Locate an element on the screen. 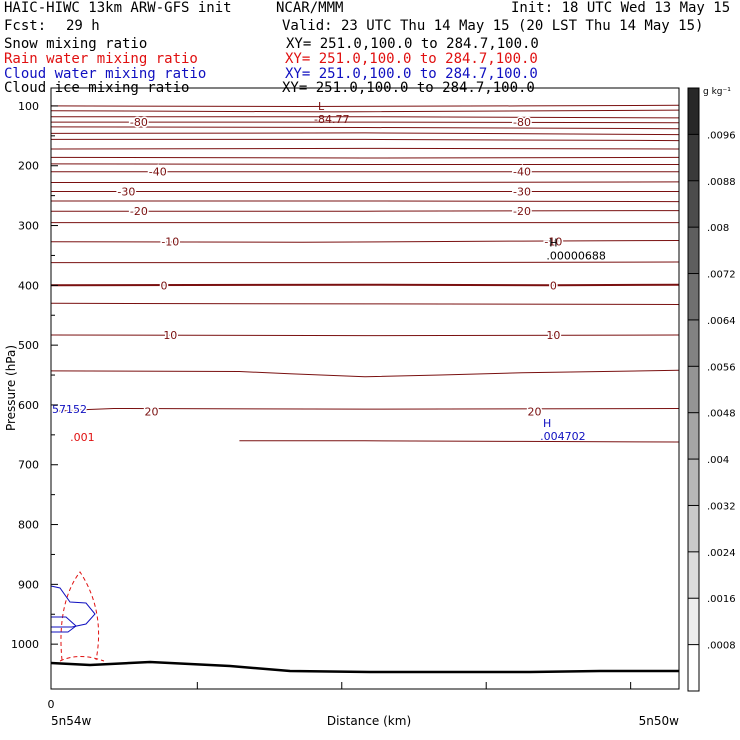 The width and height of the screenshot is (740, 740). colorbar-label: .0016 is located at coordinates (721, 599).